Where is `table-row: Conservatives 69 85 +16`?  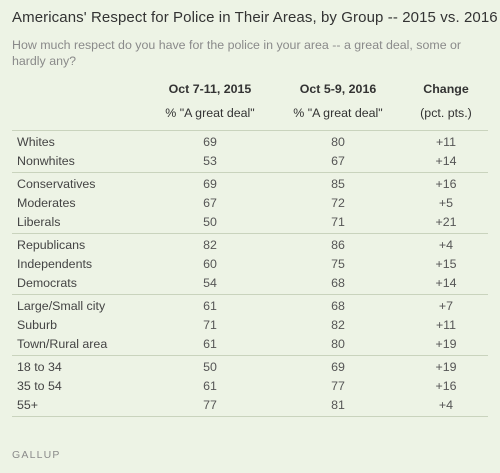
table-row: Conservatives 69 85 +16 is located at coordinates (250, 184).